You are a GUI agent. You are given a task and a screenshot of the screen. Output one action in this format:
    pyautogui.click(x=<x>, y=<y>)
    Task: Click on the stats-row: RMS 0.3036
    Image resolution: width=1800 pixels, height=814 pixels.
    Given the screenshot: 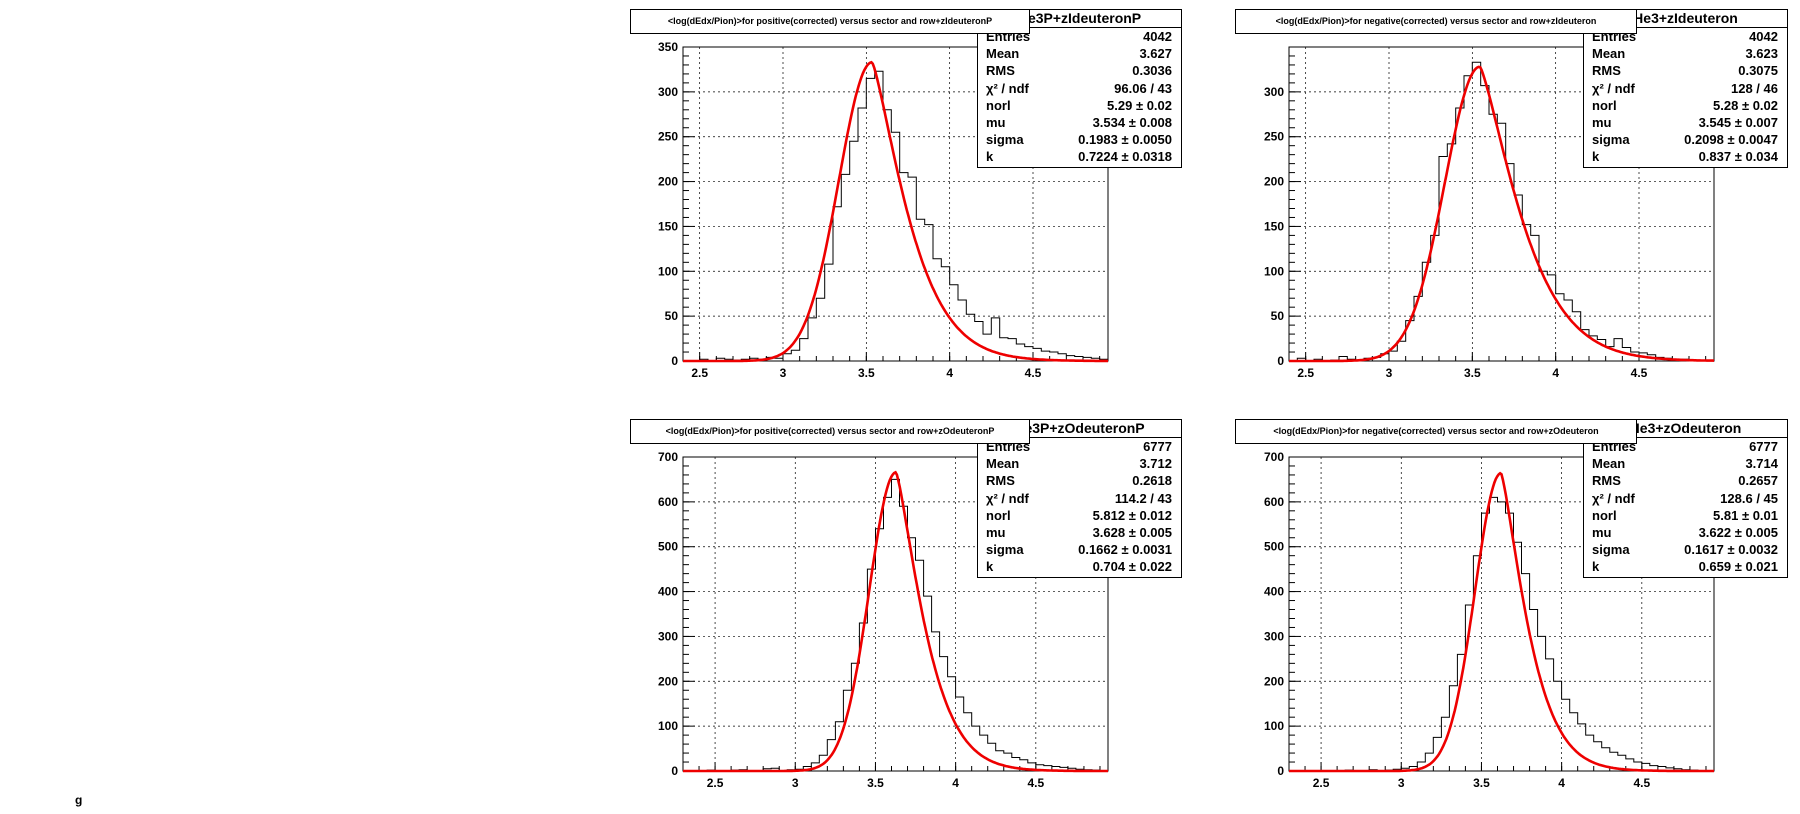 What is the action you would take?
    pyautogui.click(x=1079, y=70)
    